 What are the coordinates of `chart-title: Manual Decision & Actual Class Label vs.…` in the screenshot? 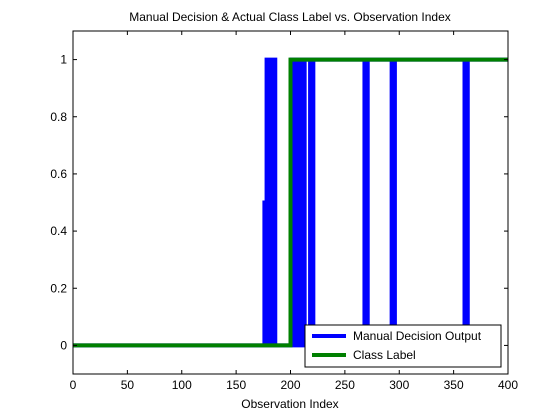 It's located at (290, 17).